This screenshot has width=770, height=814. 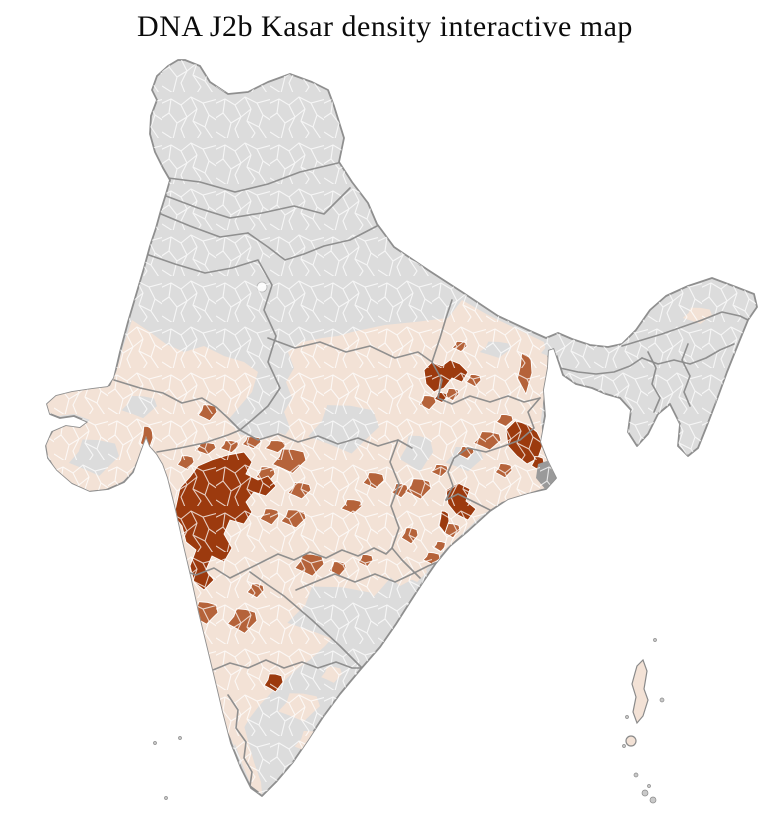 I want to click on islands-layer, so click(x=409, y=721).